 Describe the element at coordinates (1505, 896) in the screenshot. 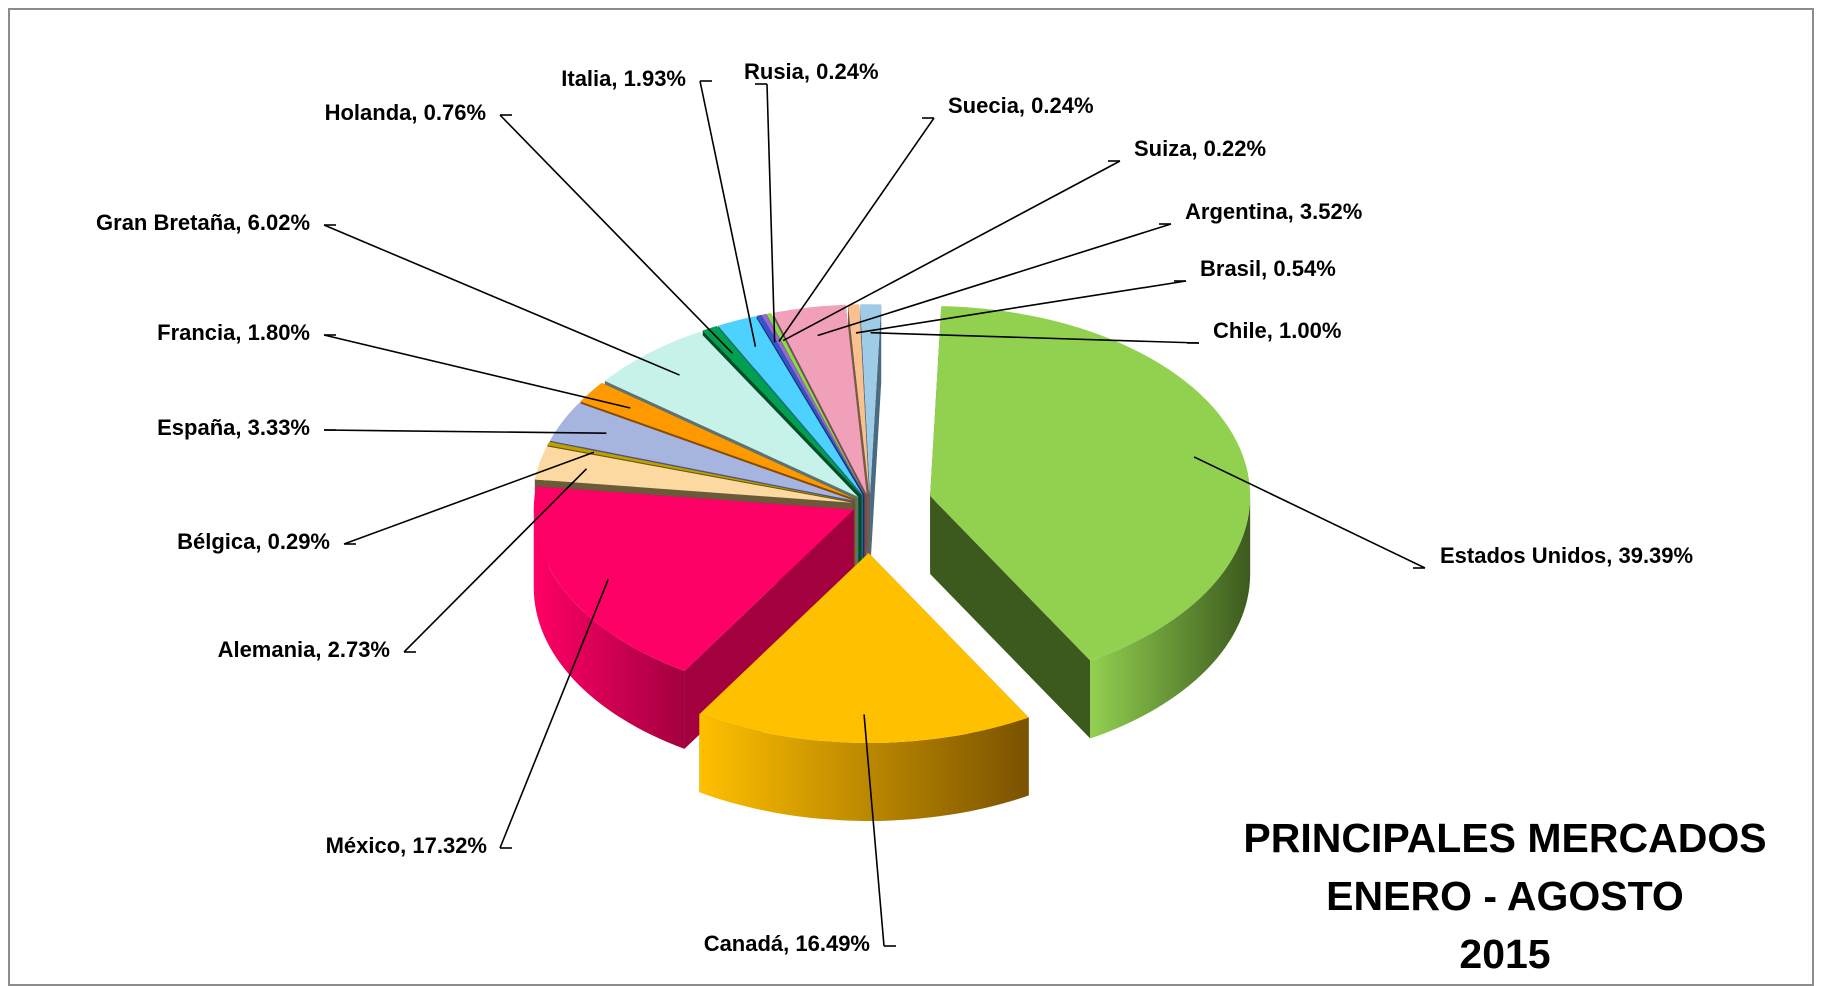

I see `chart-title-line-2: ENERO - AGOSTO` at that location.